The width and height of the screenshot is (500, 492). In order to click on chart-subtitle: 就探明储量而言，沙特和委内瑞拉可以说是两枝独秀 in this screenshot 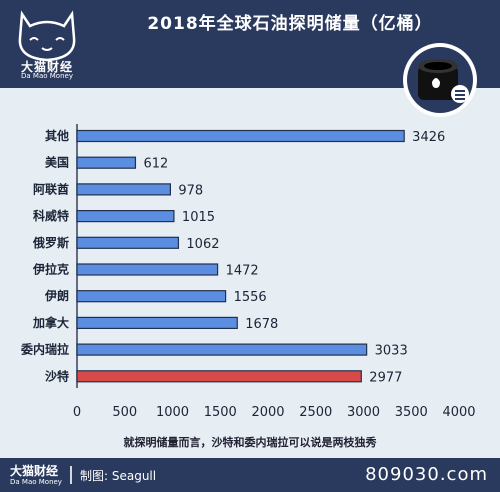, I will do `click(250, 442)`.